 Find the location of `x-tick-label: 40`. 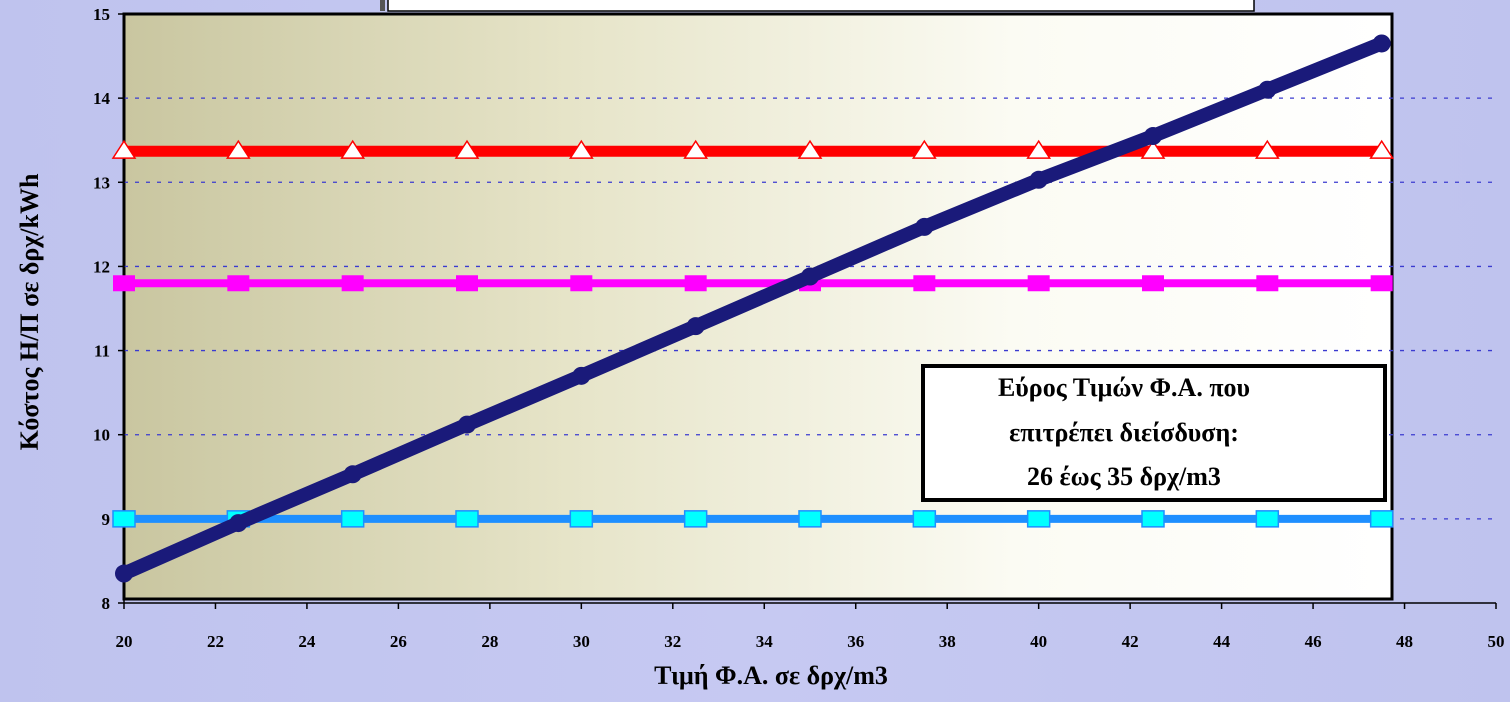

x-tick-label: 40 is located at coordinates (1038, 641).